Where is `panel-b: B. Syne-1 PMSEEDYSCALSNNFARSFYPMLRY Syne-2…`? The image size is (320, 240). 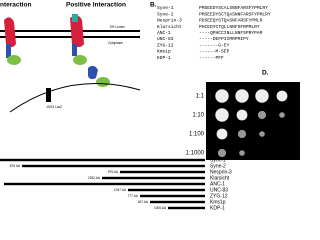 panel-b: B. Syne-1 PMSEEDYSCALSNNFARSFYPMLRY Syne-2… is located at coordinates (210, 31).